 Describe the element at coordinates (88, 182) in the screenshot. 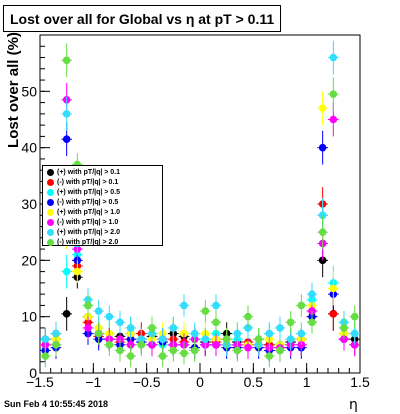

I see `legend-label: (-) with pT/|q| > 0.1` at that location.